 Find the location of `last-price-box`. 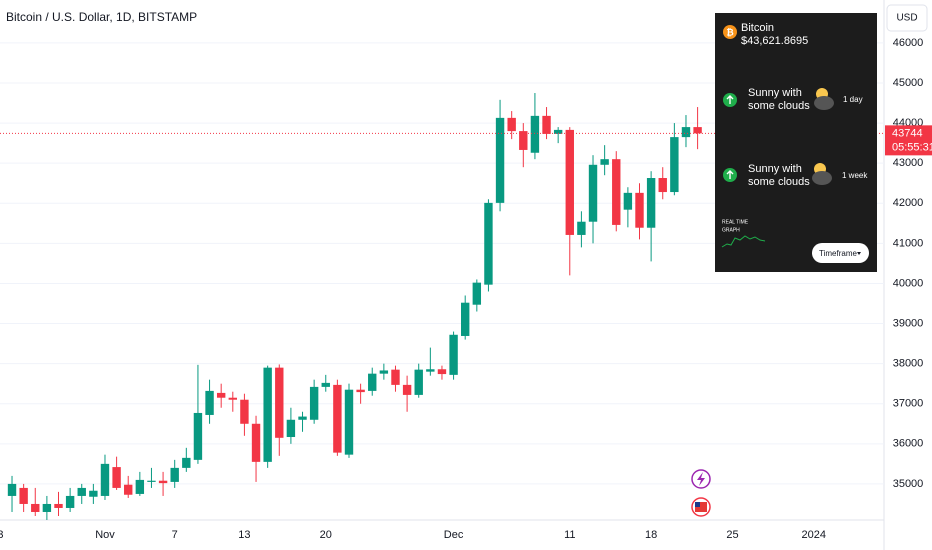

last-price-box is located at coordinates (908, 140).